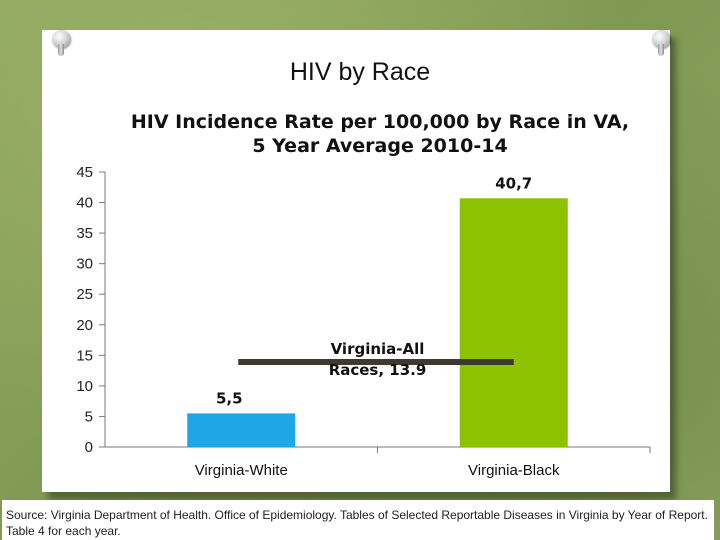  Describe the element at coordinates (241, 470) in the screenshot. I see `x-category-label: Virginia-White` at that location.